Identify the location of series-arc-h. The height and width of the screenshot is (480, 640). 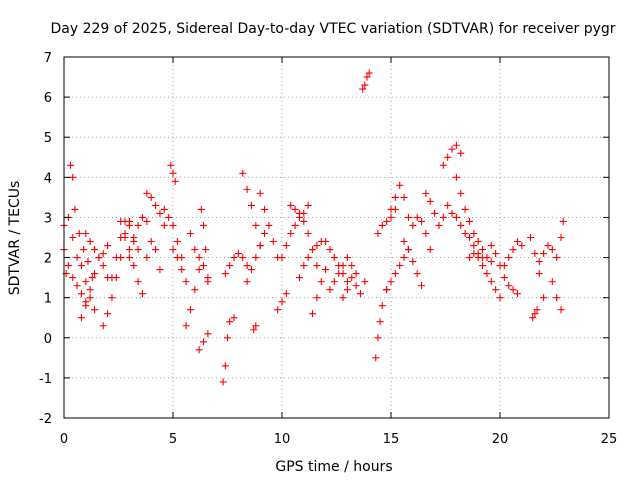
(131, 257).